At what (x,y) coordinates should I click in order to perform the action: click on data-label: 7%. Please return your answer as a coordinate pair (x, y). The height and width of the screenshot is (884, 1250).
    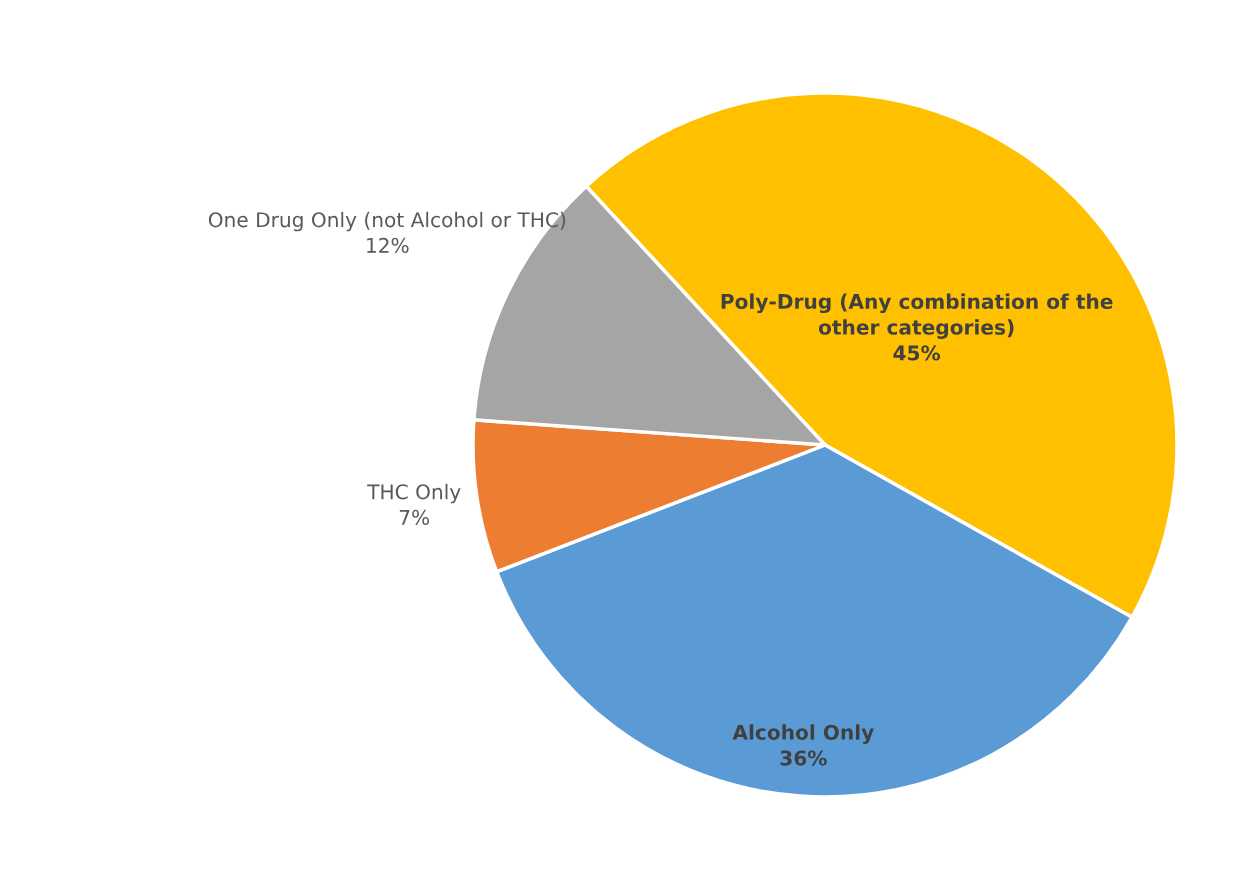
    Looking at the image, I should click on (414, 517).